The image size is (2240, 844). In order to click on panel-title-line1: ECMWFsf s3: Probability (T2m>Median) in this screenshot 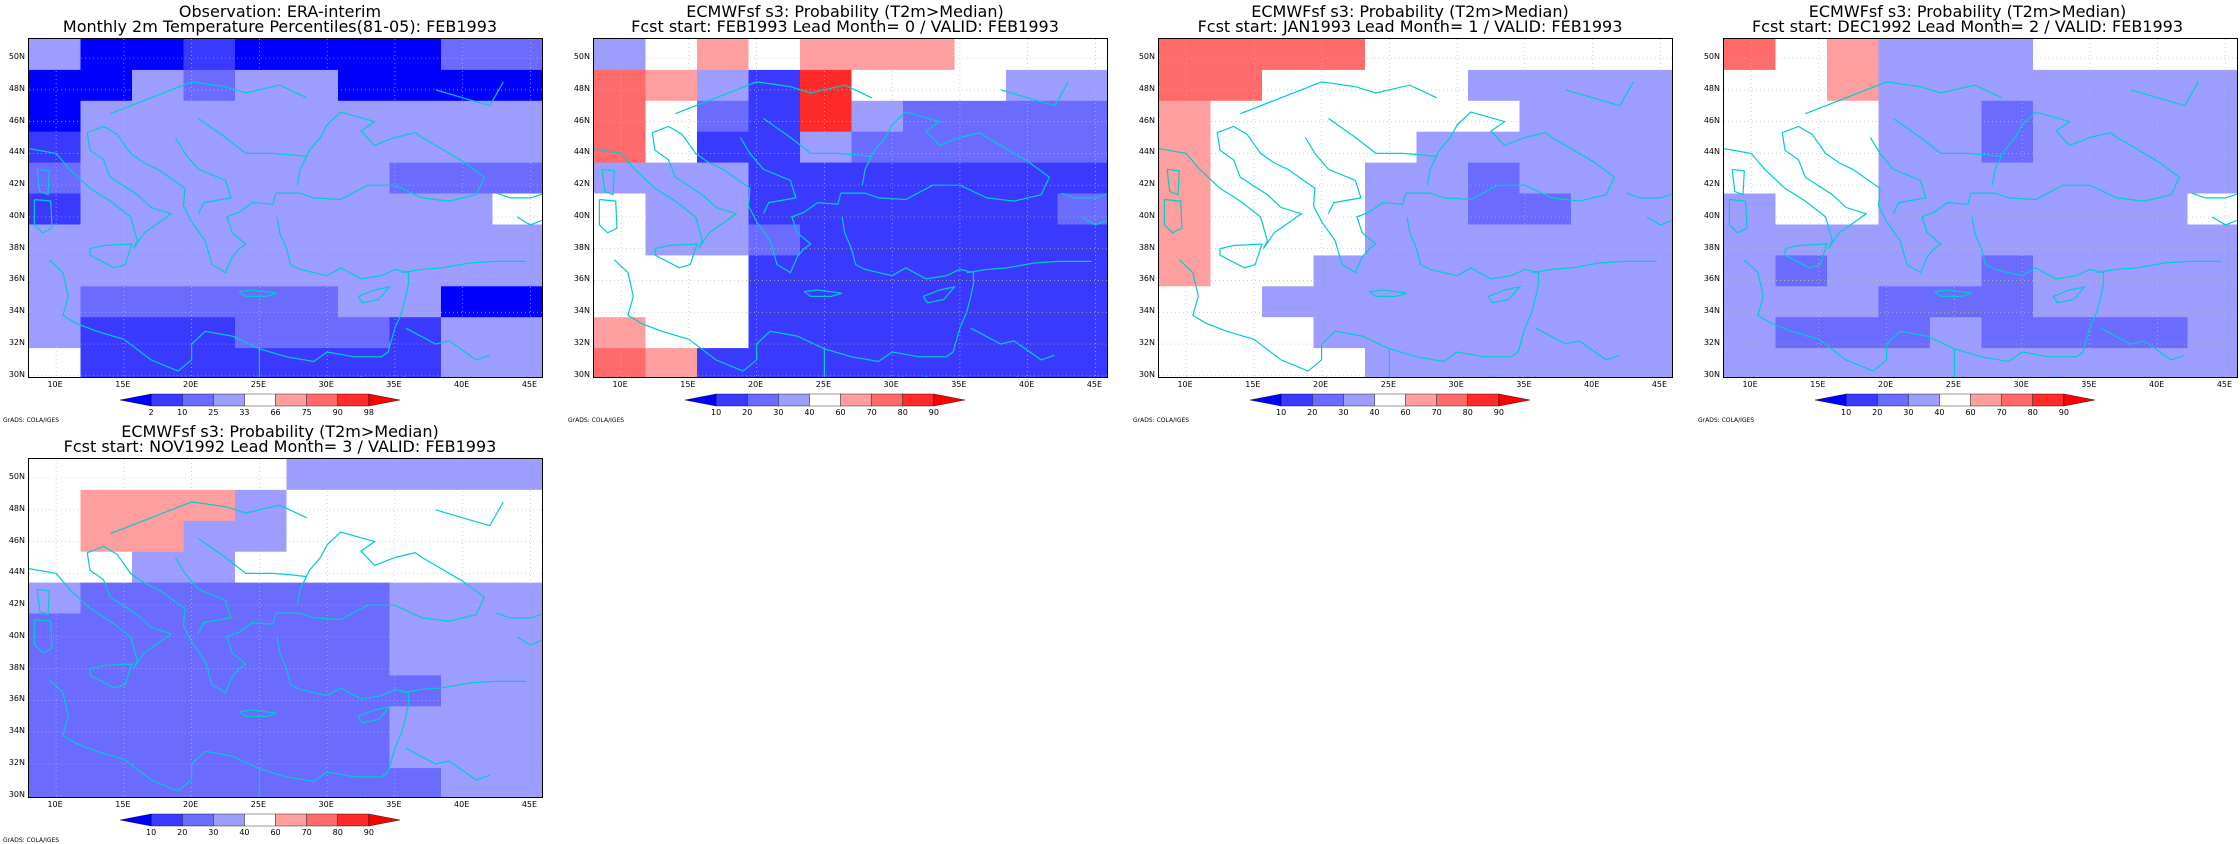, I will do `click(1410, 11)`.